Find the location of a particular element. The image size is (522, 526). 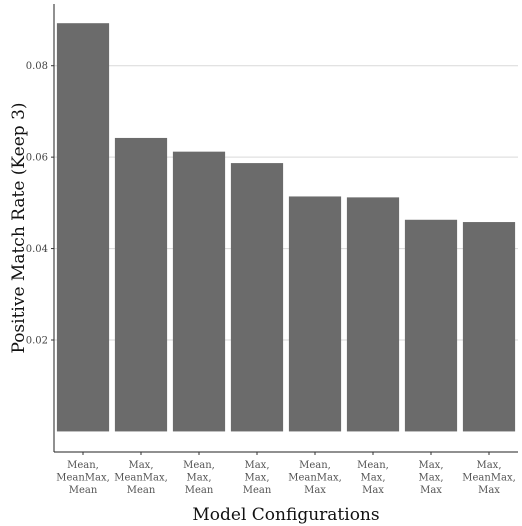

y-tick-label: 0.04 is located at coordinates (37, 249).